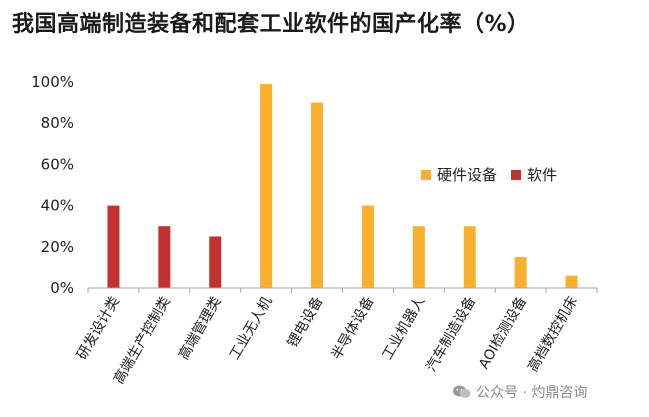 This screenshot has width=649, height=417. What do you see at coordinates (62, 288) in the screenshot?
I see `y-tick-label: 0%` at bounding box center [62, 288].